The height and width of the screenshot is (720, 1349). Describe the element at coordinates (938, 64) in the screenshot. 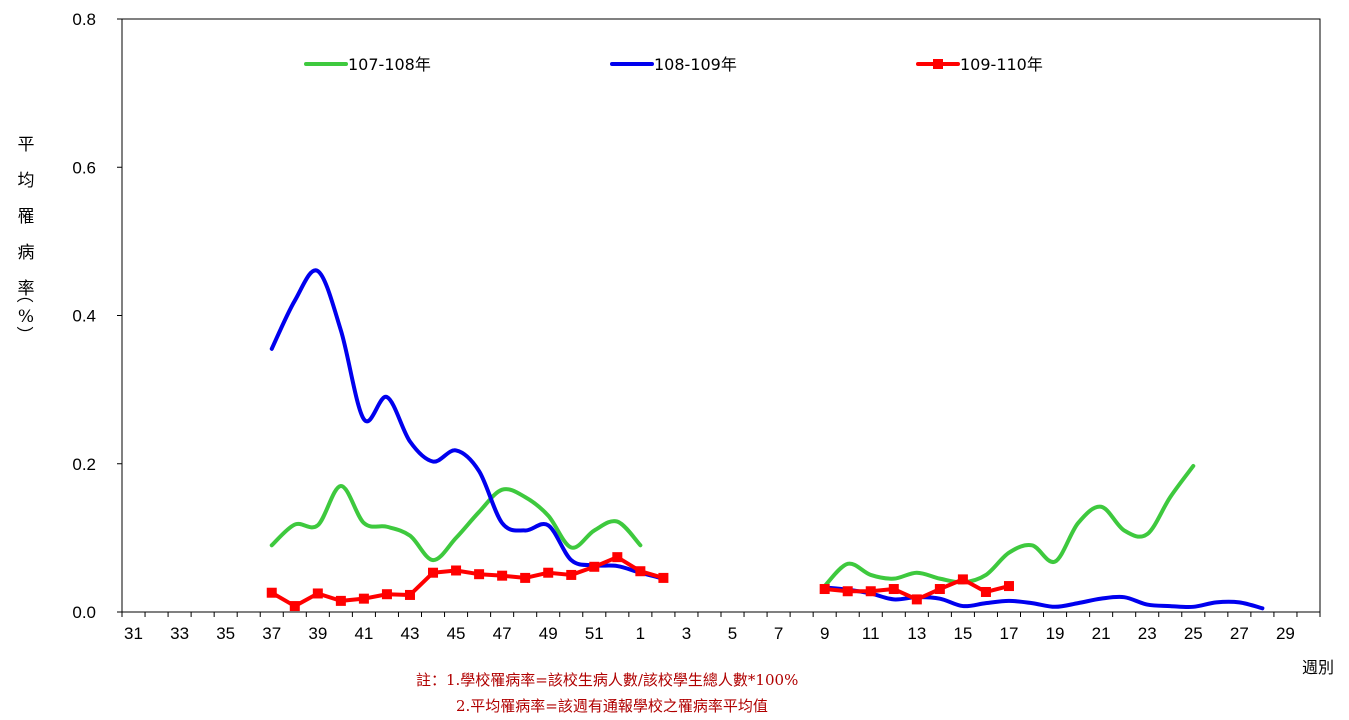

I see `legend-marker` at that location.